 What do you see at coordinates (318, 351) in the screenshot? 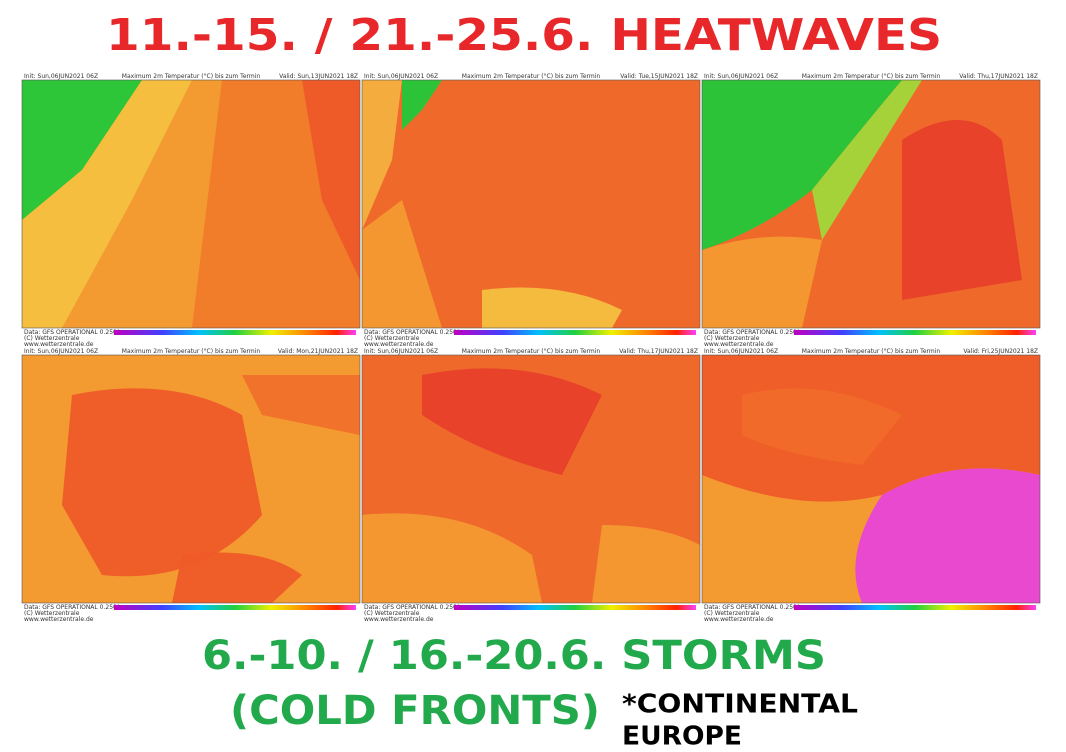
I see `valid-label: Valid: Mon,21JUN2021 18Z` at bounding box center [318, 351].